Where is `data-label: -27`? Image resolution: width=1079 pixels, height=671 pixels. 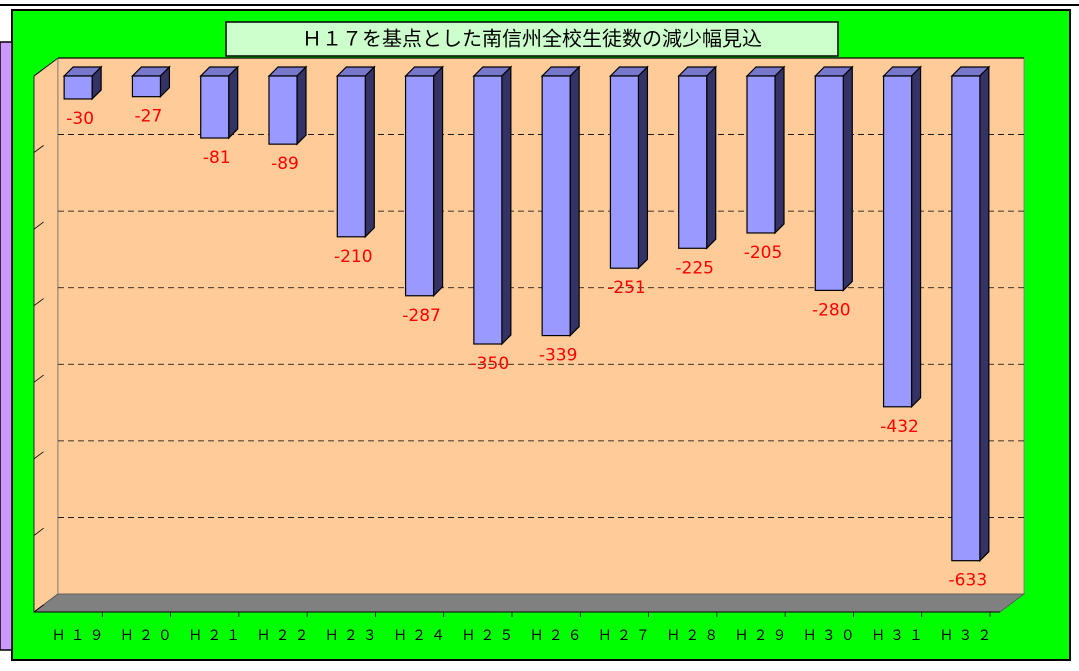 data-label: -27 is located at coordinates (149, 117).